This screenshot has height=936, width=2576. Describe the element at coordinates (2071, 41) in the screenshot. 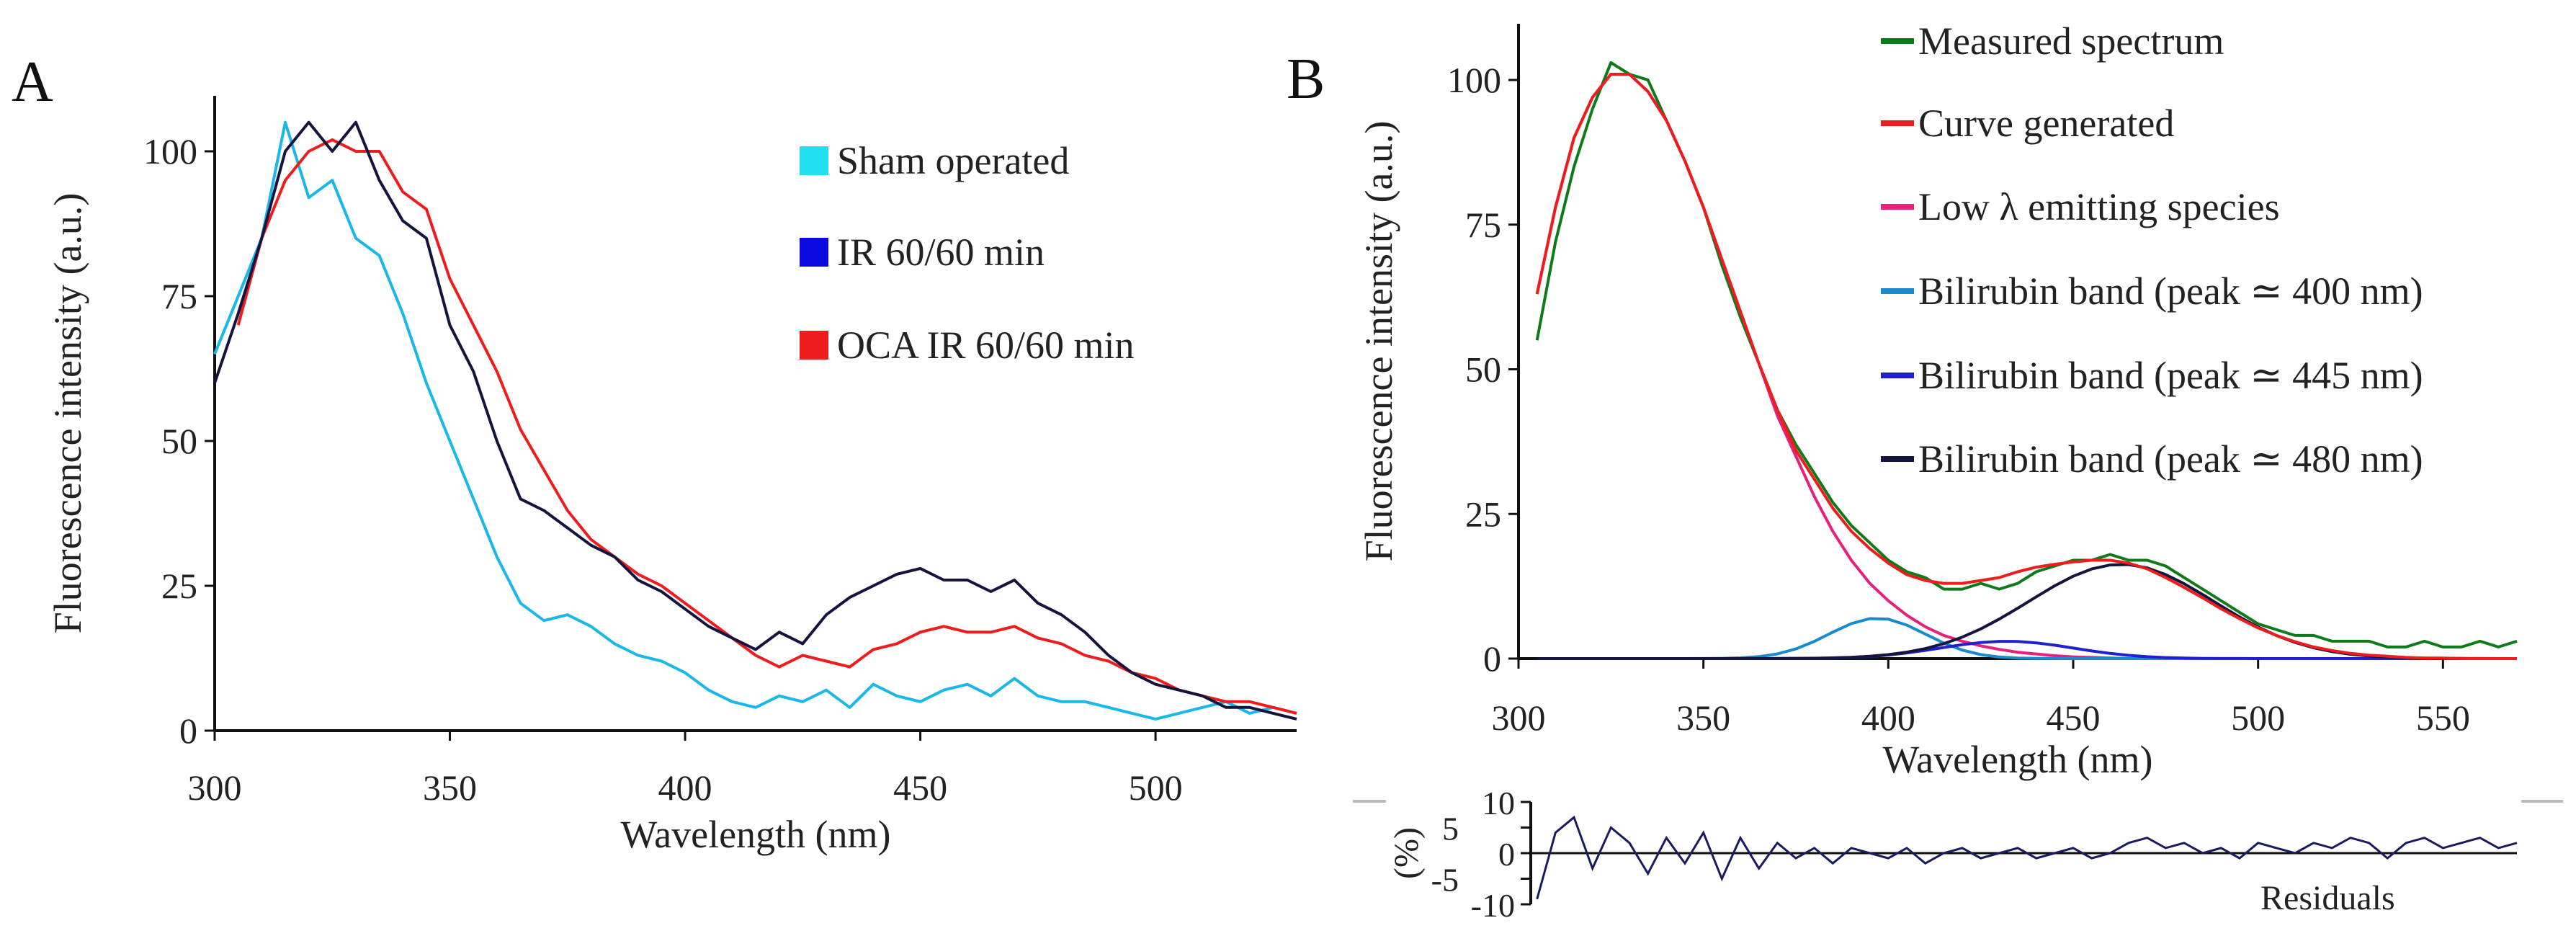

I see `legend-label: Measured spectrum` at that location.